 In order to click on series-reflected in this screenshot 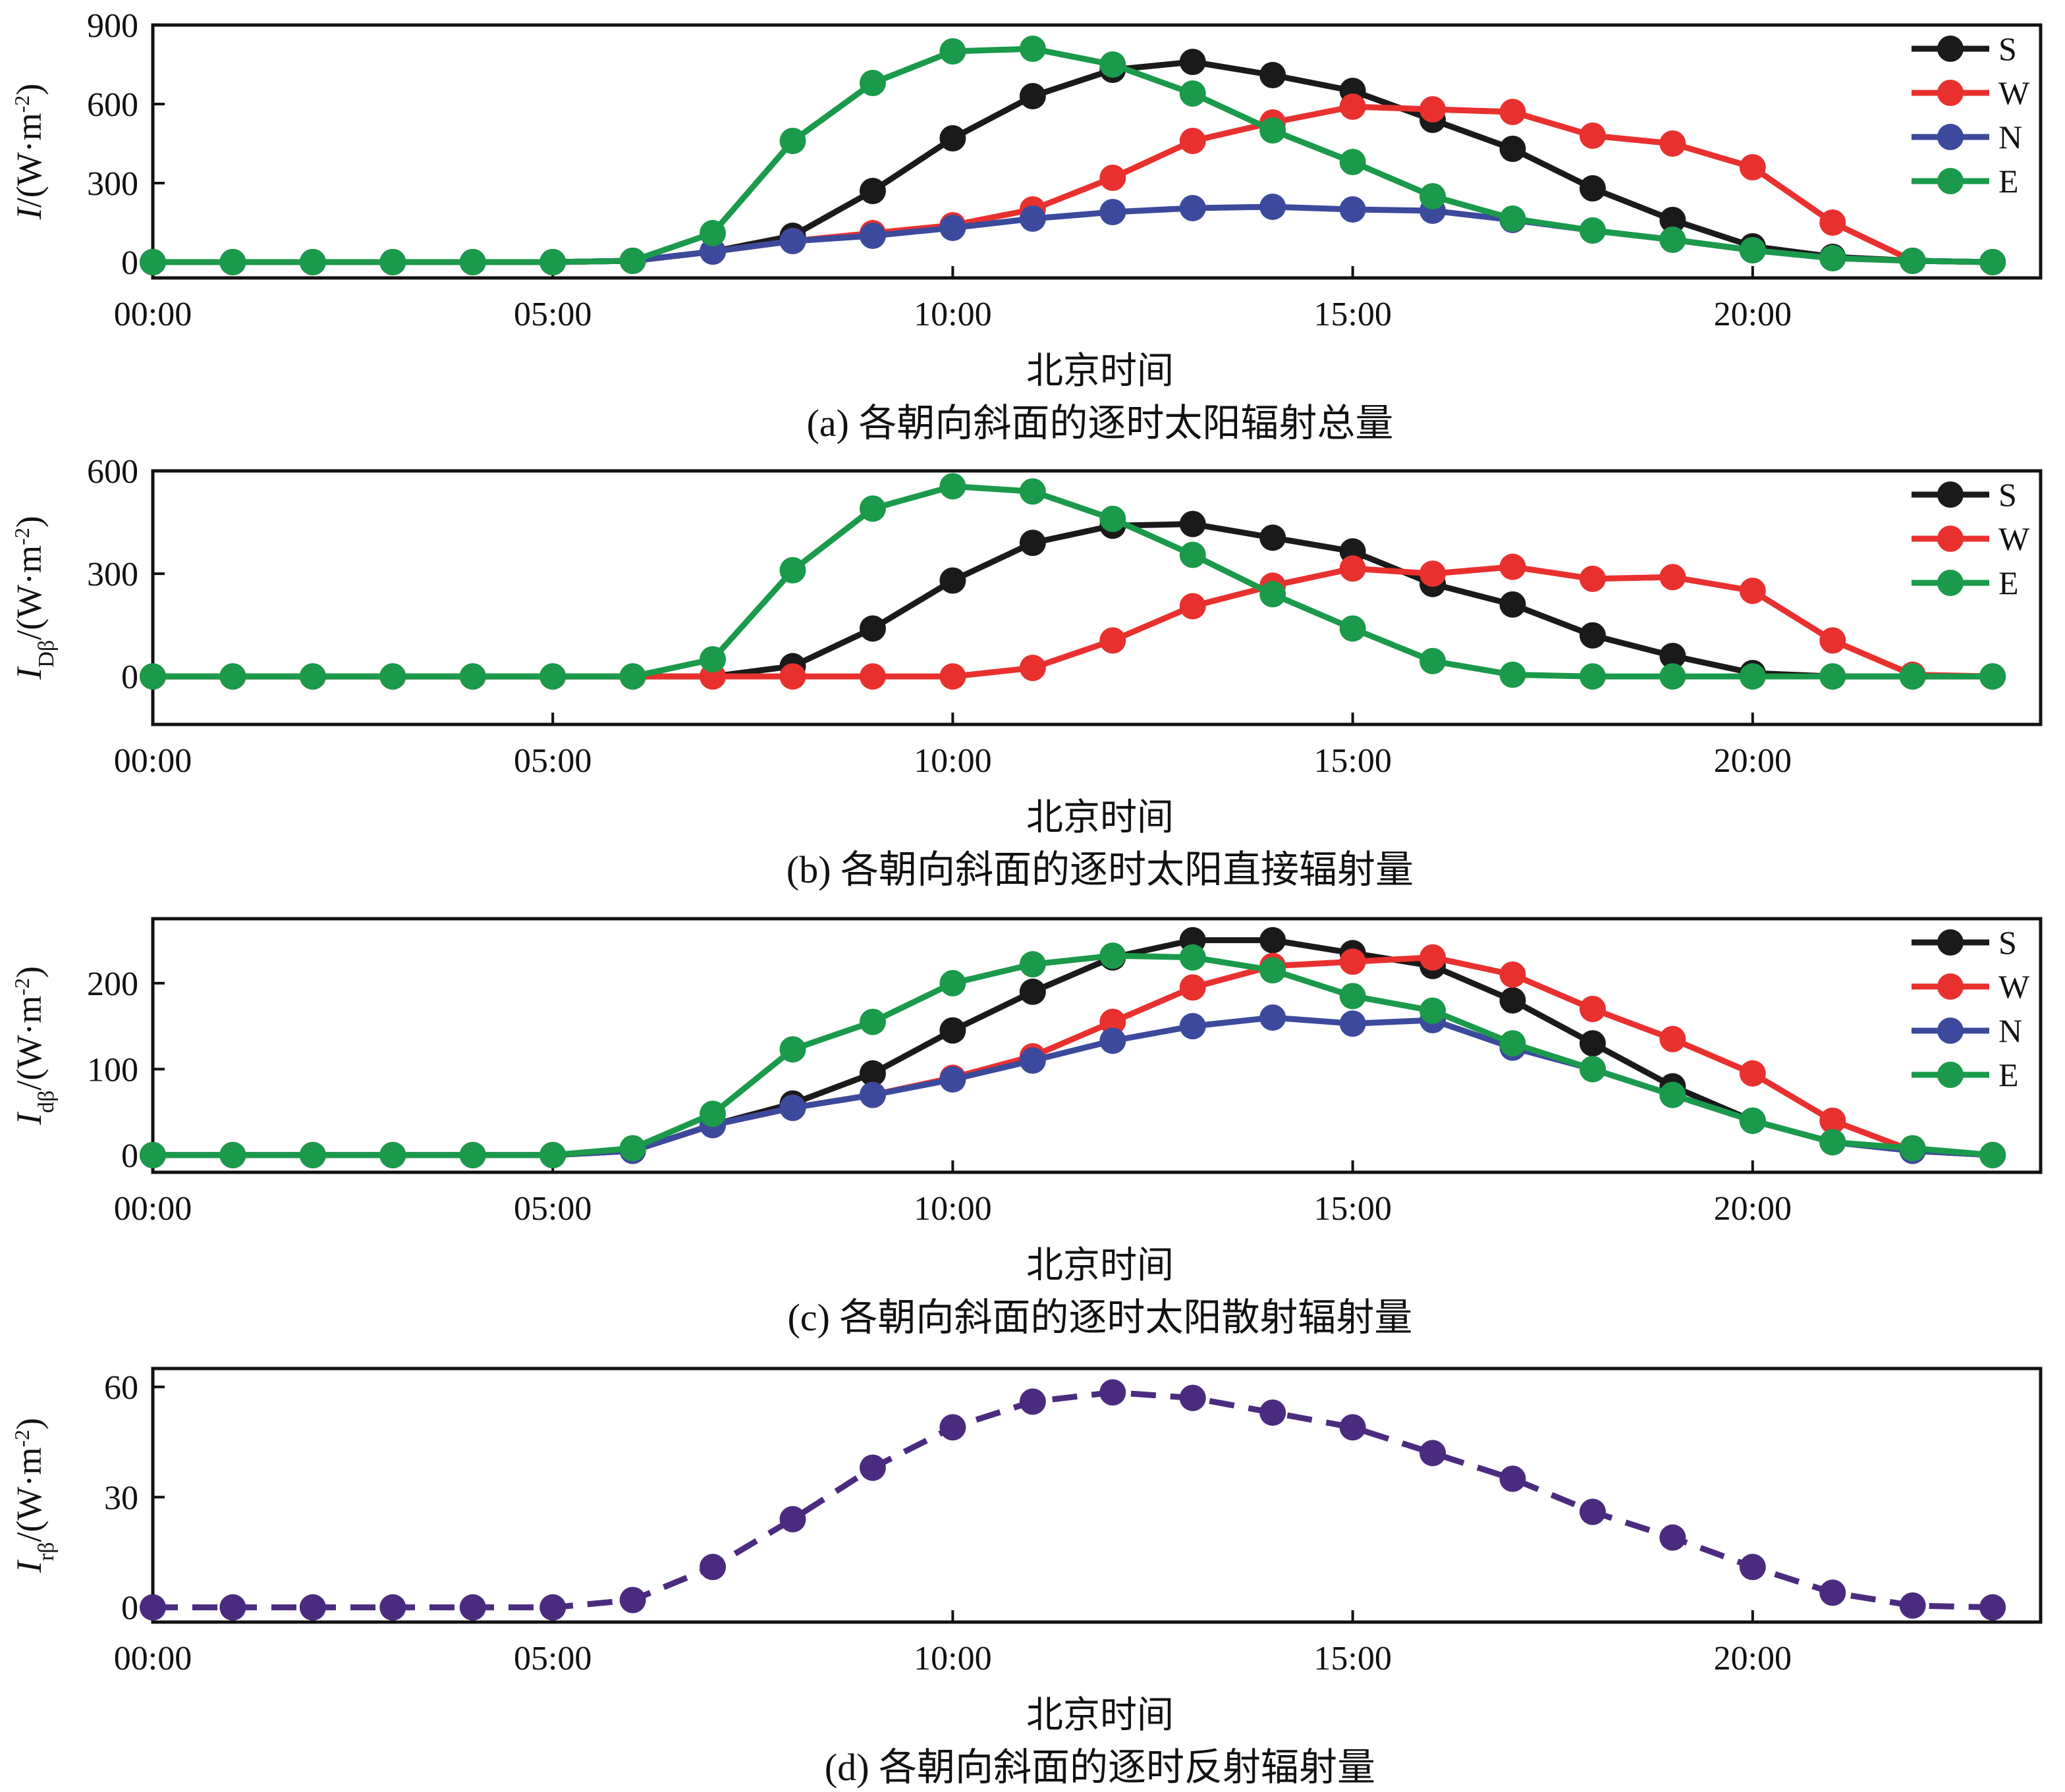, I will do `click(1073, 1500)`.